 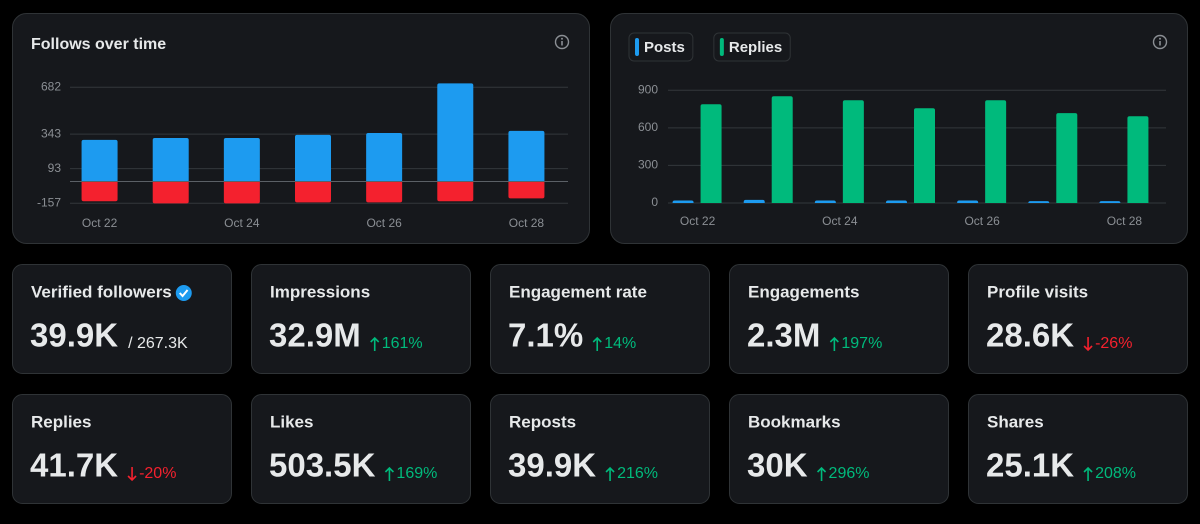 I want to click on card-change: 14%, so click(x=620, y=343).